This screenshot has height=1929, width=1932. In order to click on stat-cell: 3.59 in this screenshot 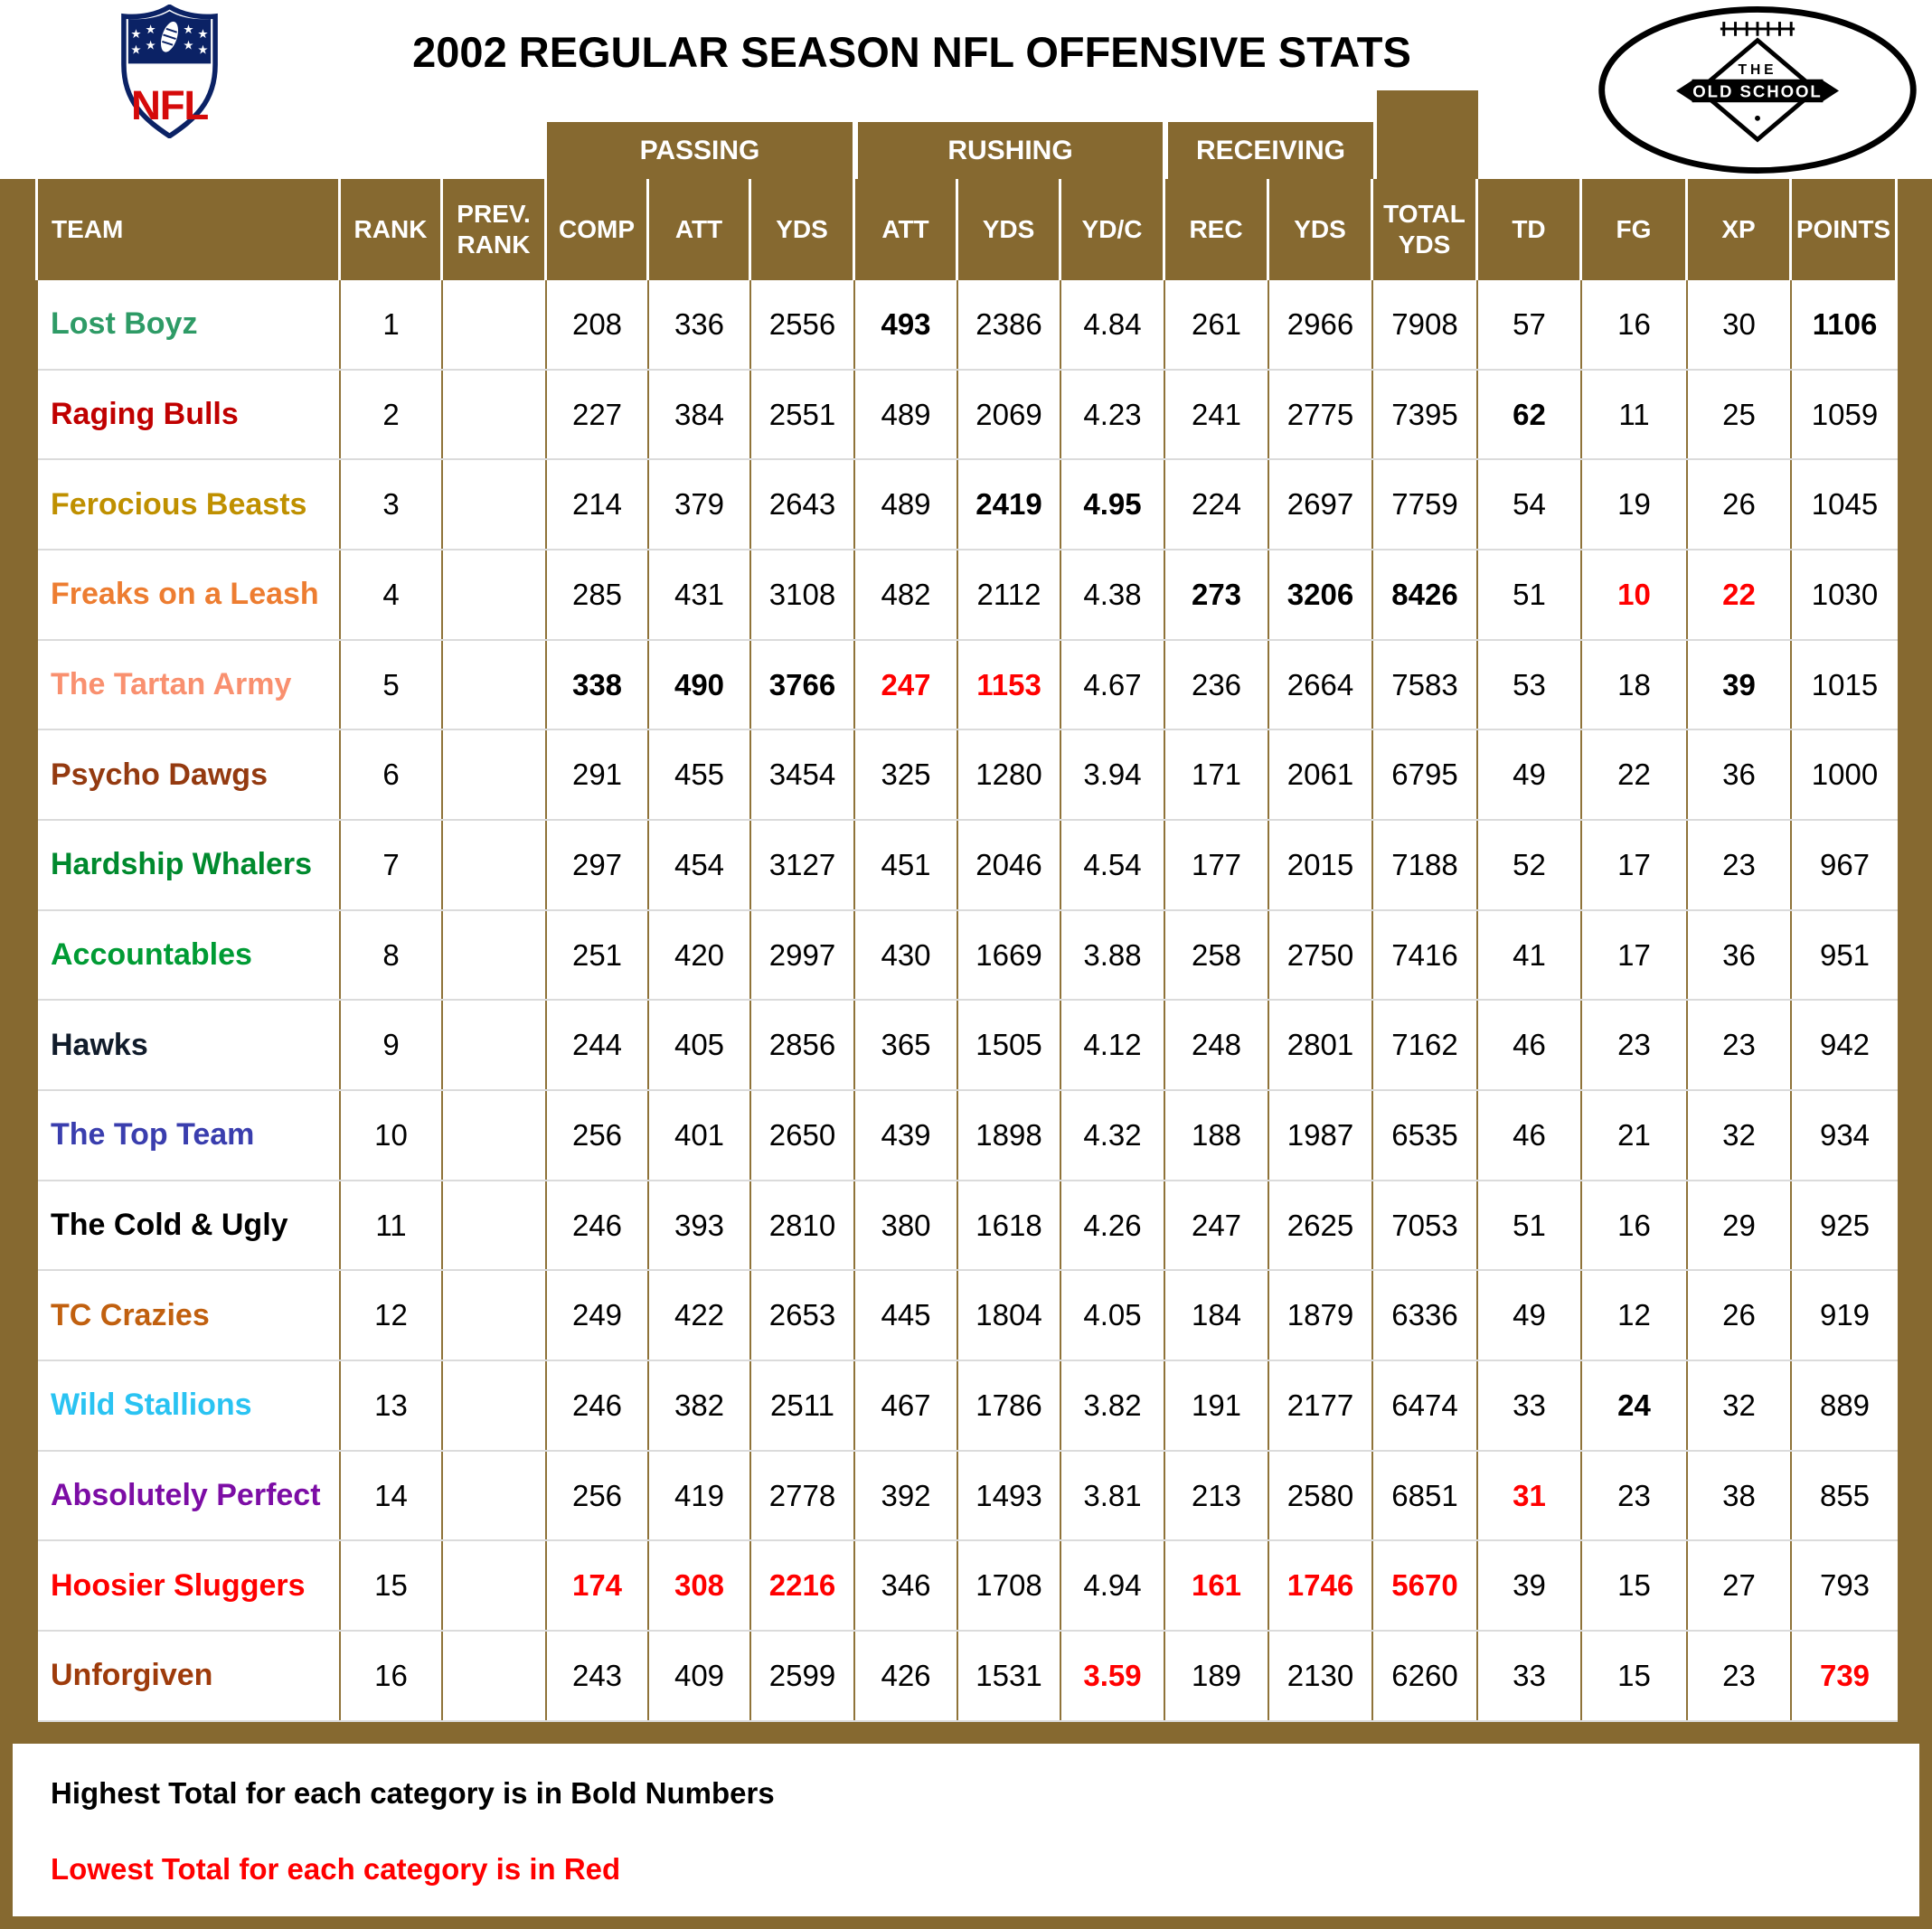, I will do `click(1113, 1676)`.